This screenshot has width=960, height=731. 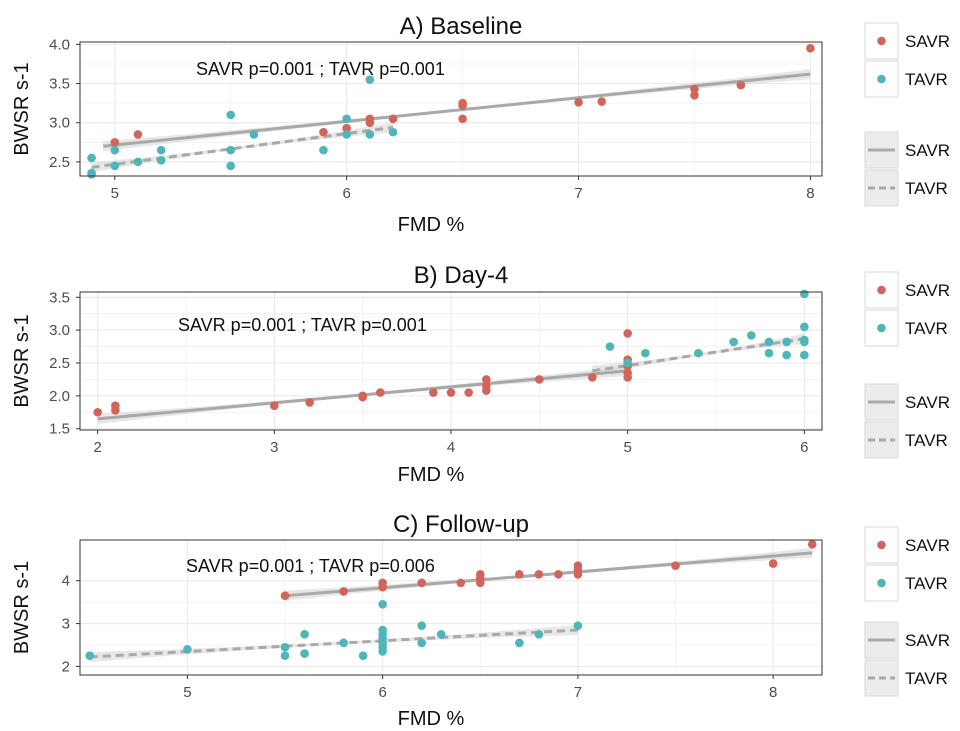 What do you see at coordinates (66, 581) in the screenshot?
I see `y-tick-label: 4` at bounding box center [66, 581].